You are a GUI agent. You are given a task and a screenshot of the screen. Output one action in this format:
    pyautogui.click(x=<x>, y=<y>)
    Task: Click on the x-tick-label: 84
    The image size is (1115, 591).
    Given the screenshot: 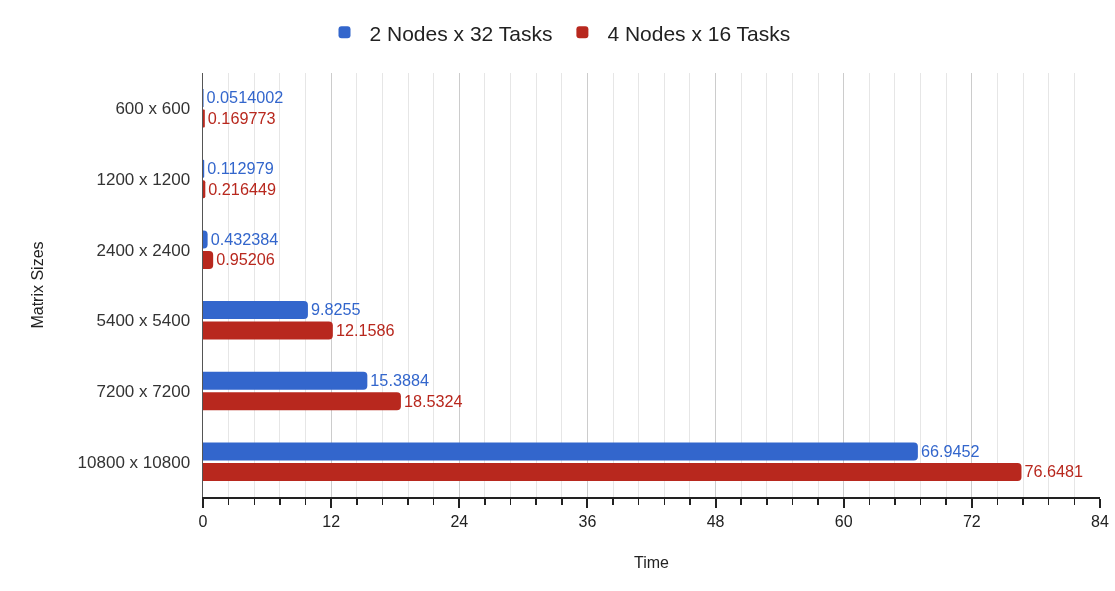 What is the action you would take?
    pyautogui.click(x=1100, y=522)
    